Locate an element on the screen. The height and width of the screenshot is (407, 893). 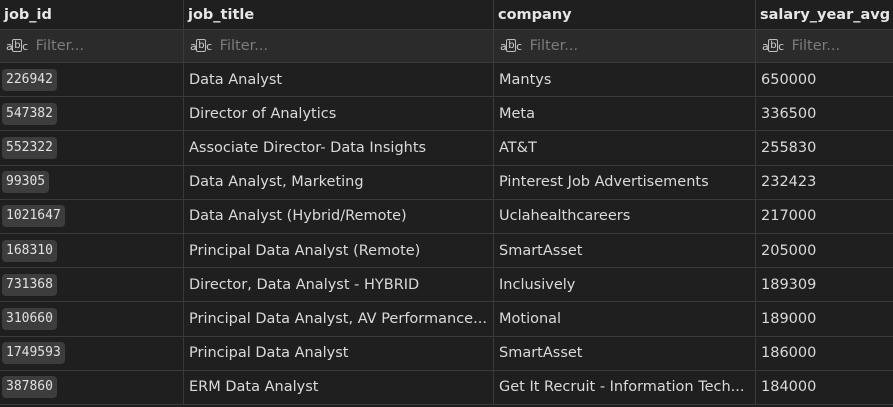
column-header-salary-year-avg: salary_year_avg is located at coordinates (825, 14).